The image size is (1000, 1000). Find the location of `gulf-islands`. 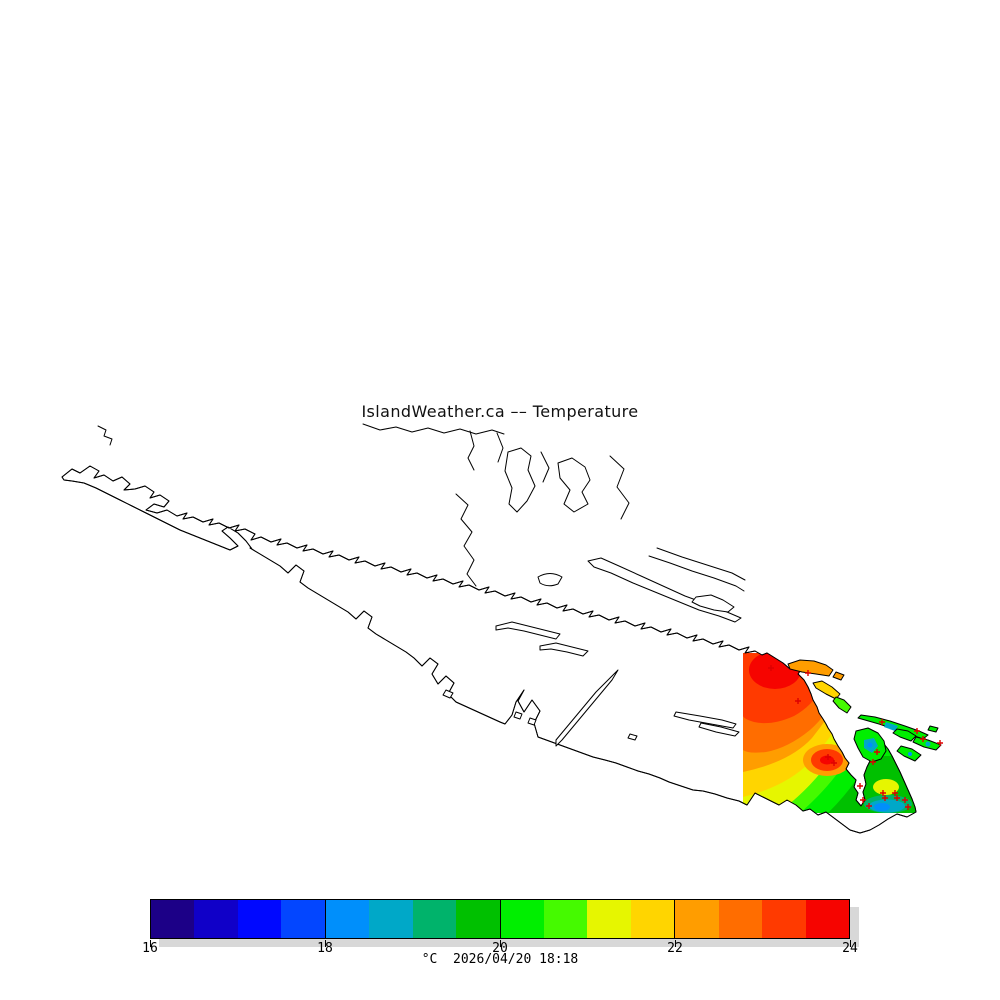

gulf-islands is located at coordinates (864, 711).